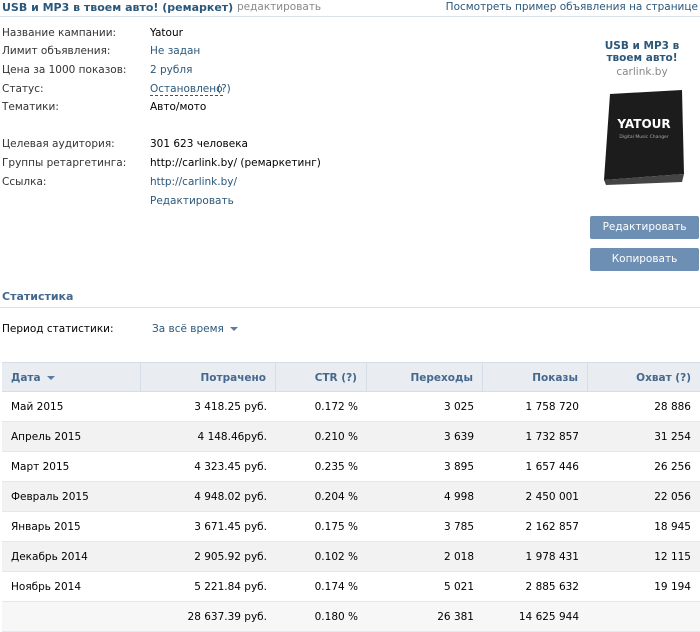 Image resolution: width=700 pixels, height=632 pixels. I want to click on table-cell: 28 637.39 руб., so click(227, 617).